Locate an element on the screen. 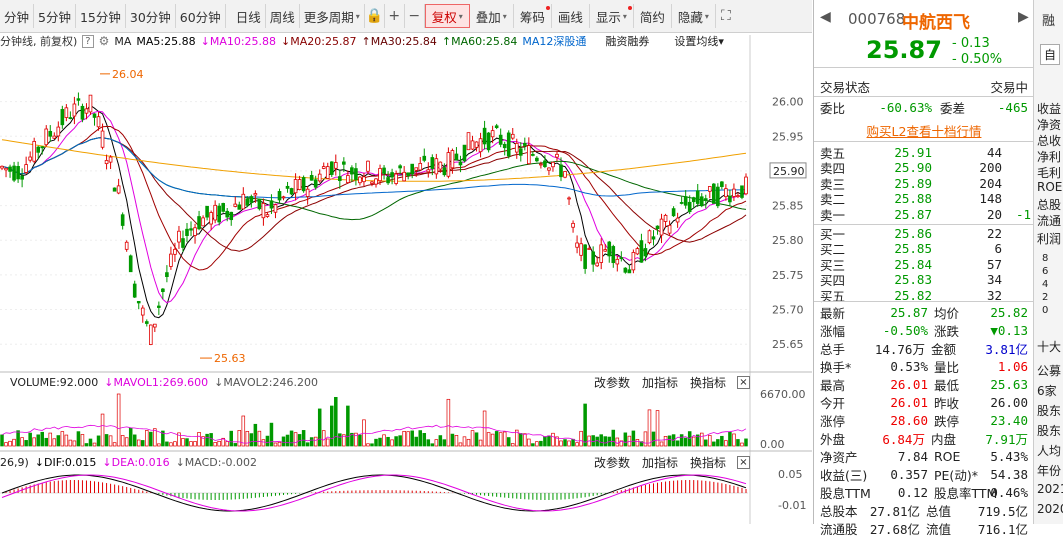 The width and height of the screenshot is (1063, 538). macd-axis-tick: -0.01 is located at coordinates (792, 505).